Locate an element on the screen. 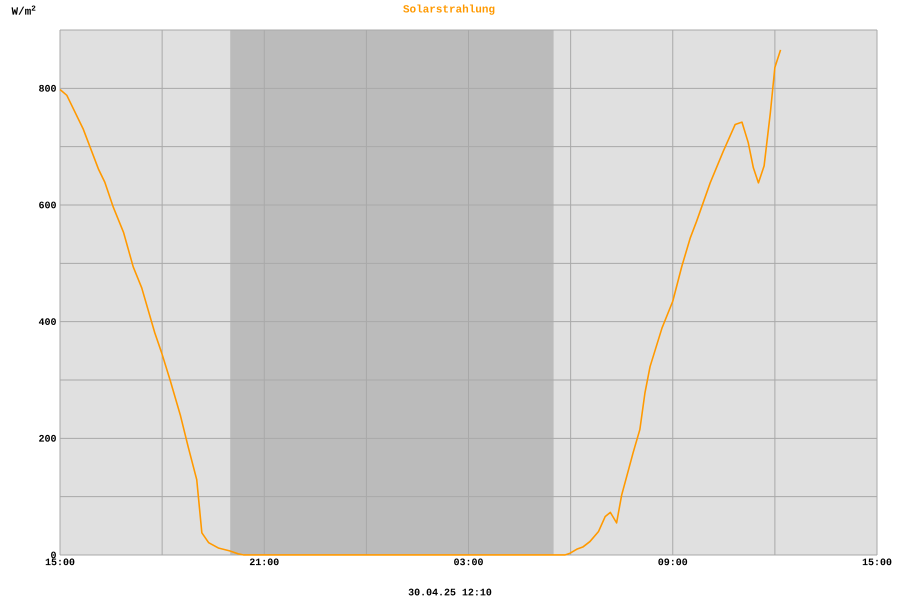  y-axis-title: W/m$^{2}$ is located at coordinates (24, 10).